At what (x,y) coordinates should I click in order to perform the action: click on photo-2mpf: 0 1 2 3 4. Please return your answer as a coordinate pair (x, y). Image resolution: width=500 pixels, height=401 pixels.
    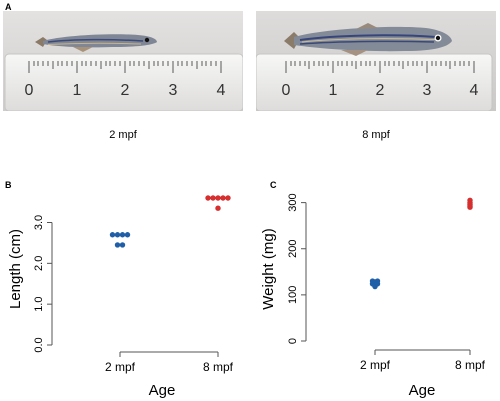
    Looking at the image, I should click on (123, 61).